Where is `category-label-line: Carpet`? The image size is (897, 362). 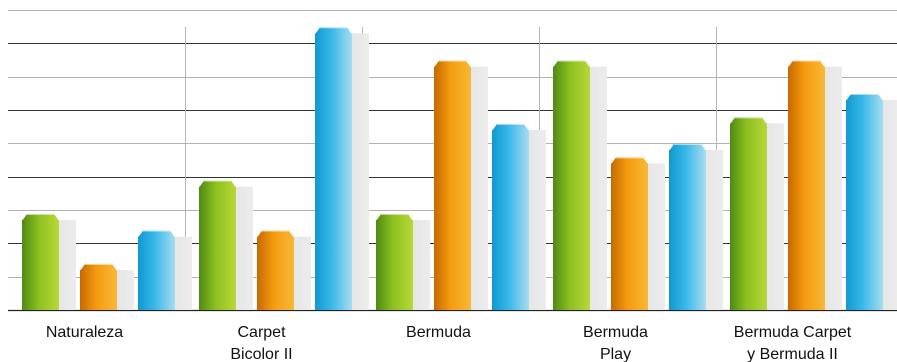 category-label-line: Carpet is located at coordinates (261, 332).